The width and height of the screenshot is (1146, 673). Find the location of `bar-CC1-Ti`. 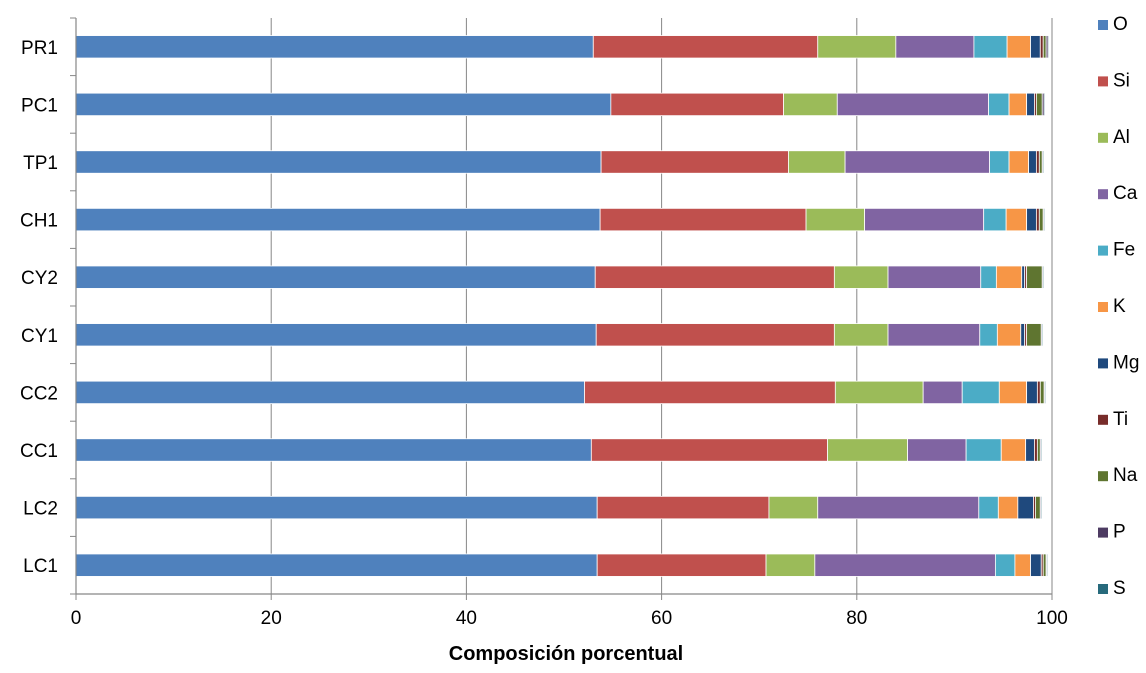

bar-CC1-Ti is located at coordinates (1036, 450).